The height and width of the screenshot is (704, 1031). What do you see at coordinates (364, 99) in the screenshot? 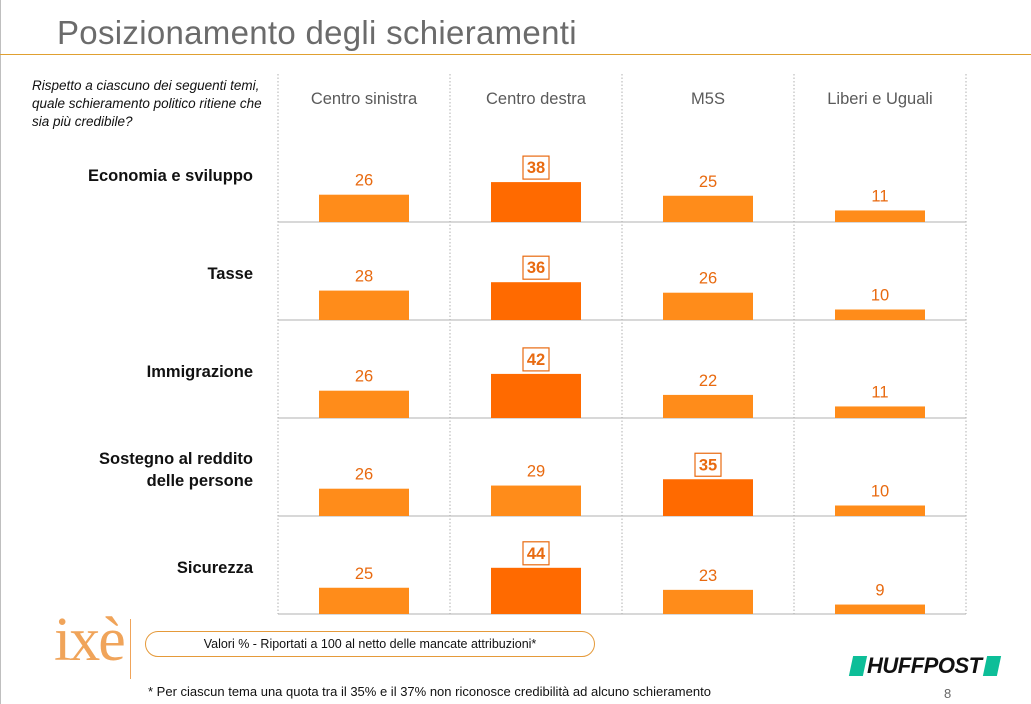
I see `column-header: Centro sinistra` at bounding box center [364, 99].